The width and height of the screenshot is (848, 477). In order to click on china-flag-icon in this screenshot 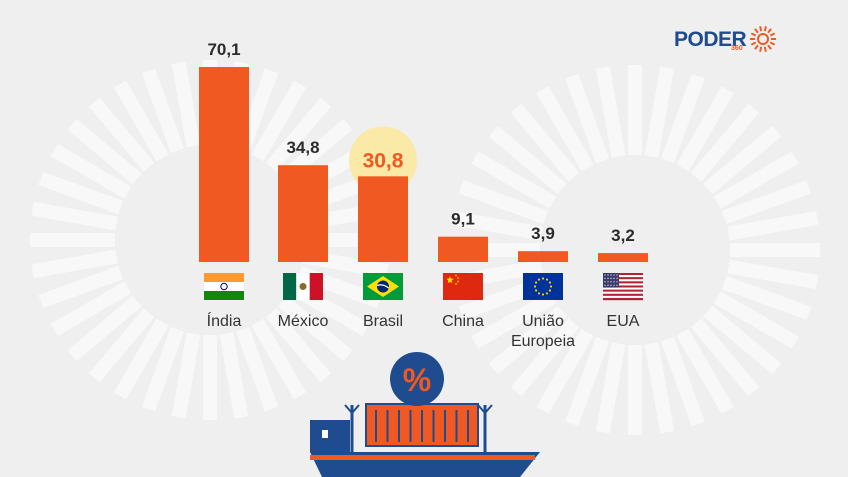, I will do `click(463, 286)`.